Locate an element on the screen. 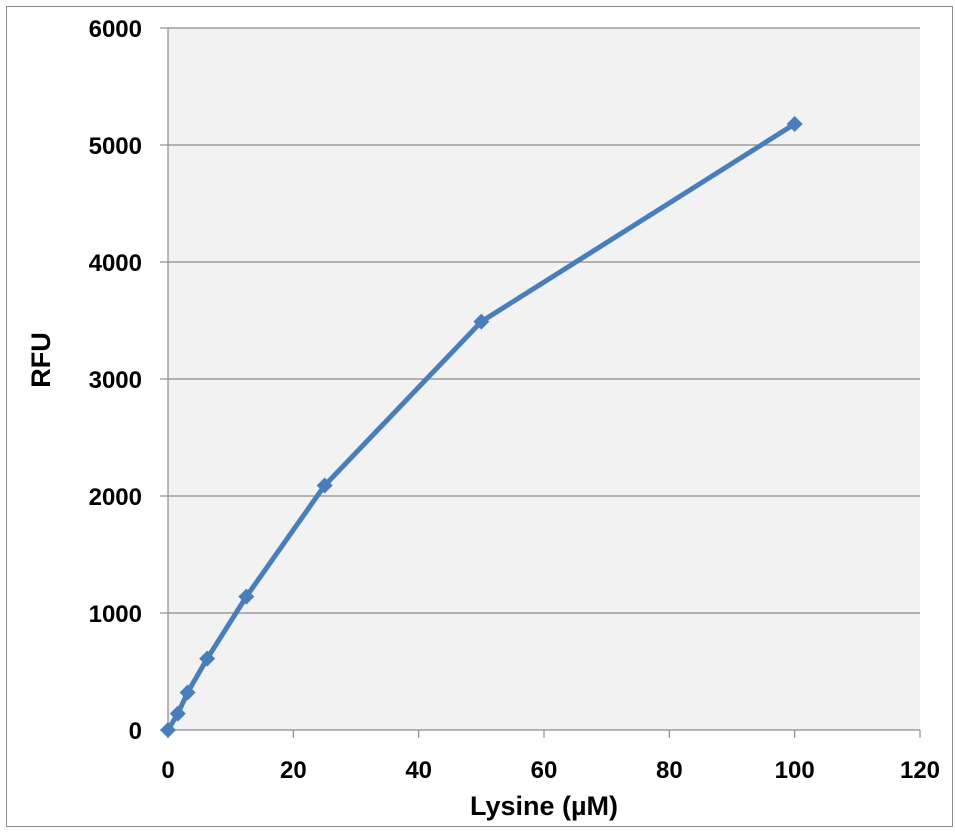 This screenshot has height=834, width=955. x-tick-label-100: 100 is located at coordinates (795, 770).